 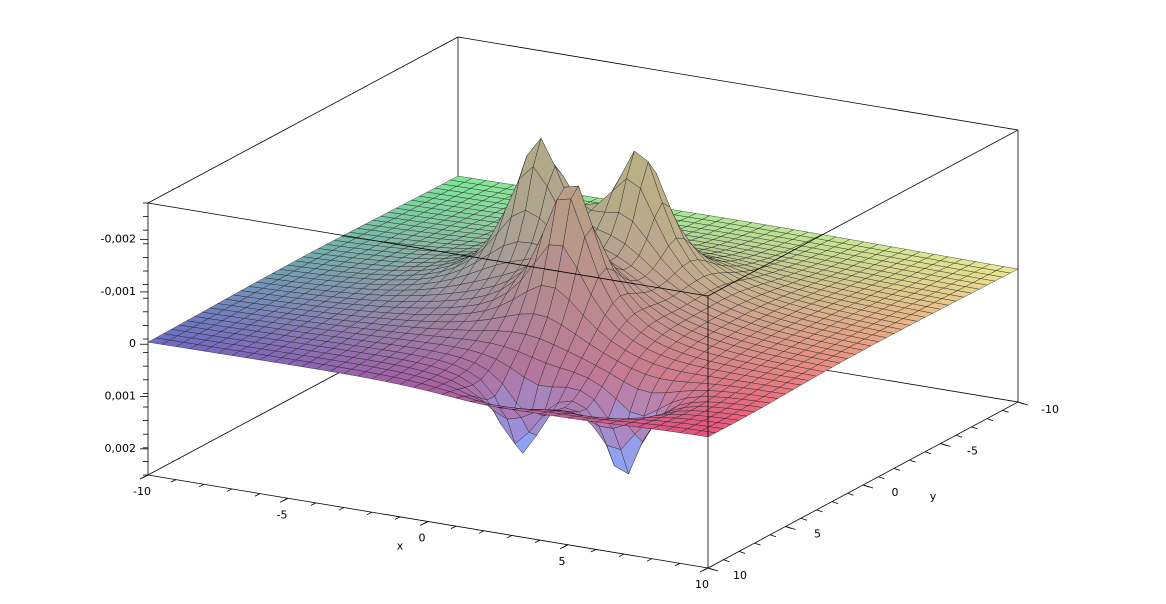 What do you see at coordinates (933, 496) in the screenshot?
I see `y-axis-label: y` at bounding box center [933, 496].